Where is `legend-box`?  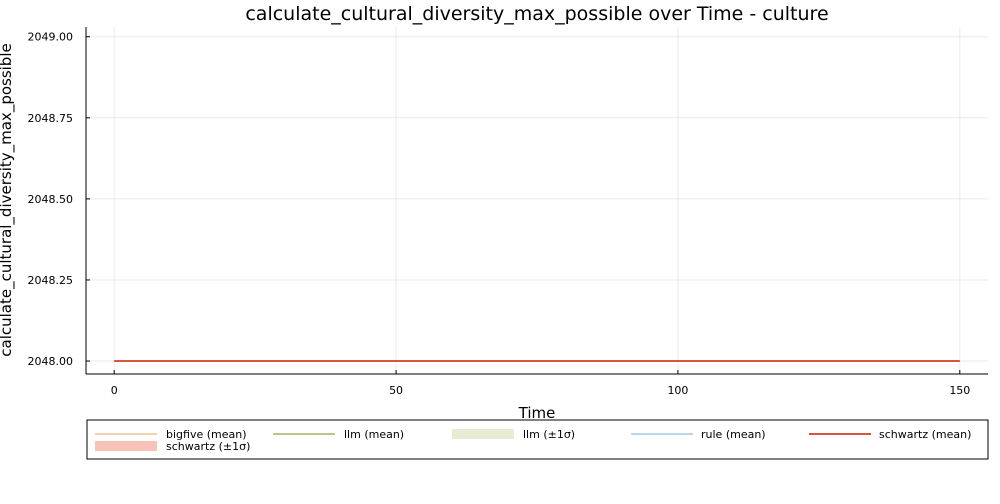
legend-box is located at coordinates (537, 439).